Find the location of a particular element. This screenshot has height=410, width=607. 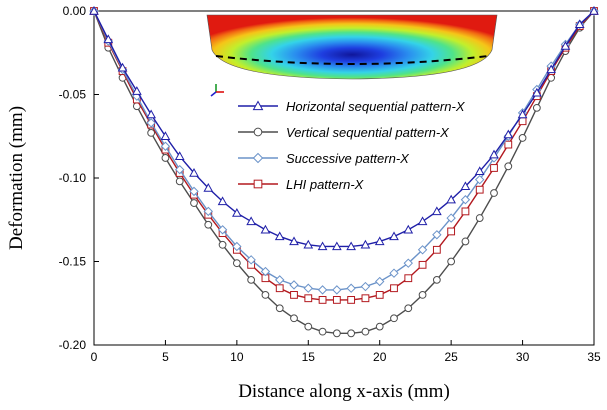

x-tick-label: 25 is located at coordinates (451, 357).